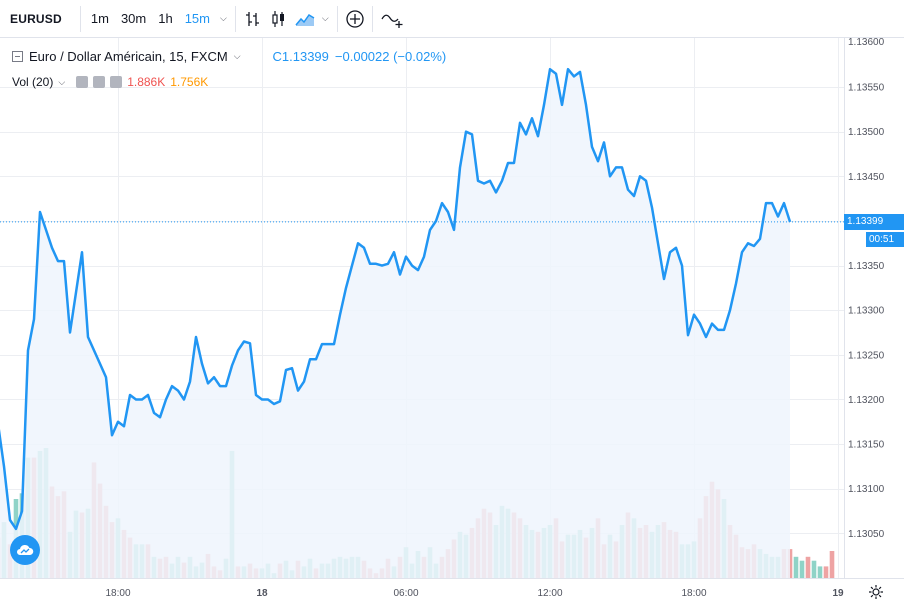  What do you see at coordinates (549, 593) in the screenshot?
I see `time-tick-label: 12:00` at bounding box center [549, 593].